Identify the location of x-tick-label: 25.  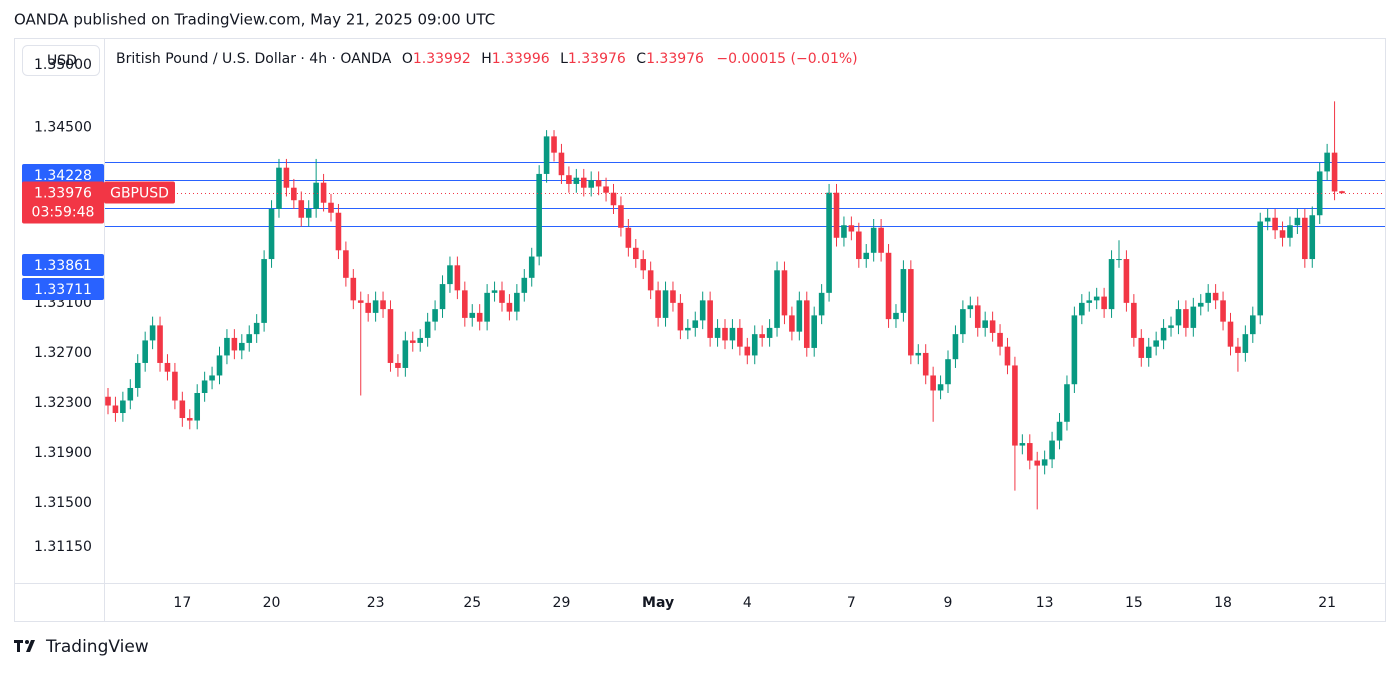
(472, 603).